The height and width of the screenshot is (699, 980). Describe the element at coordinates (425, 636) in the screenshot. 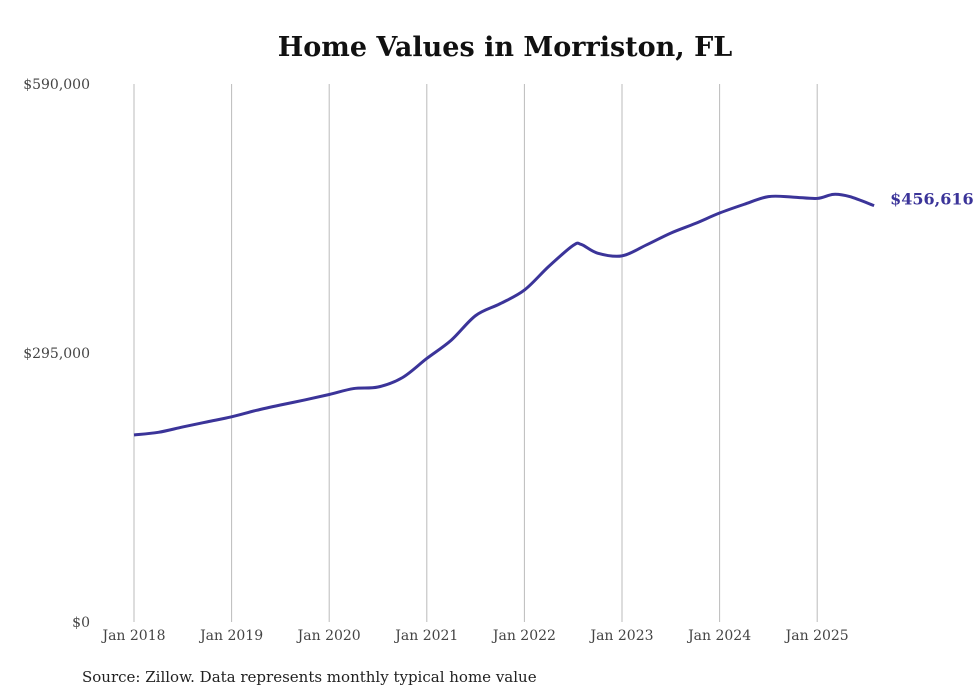

I see `x-tick-label: Jan 2021` at that location.